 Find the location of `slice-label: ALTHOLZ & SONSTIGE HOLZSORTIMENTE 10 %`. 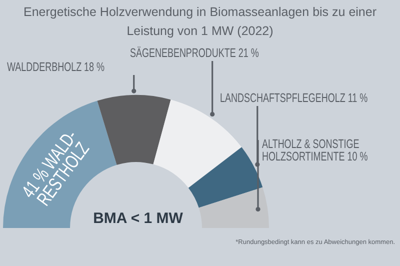

slice-label: ALTHOLZ & SONSTIGE HOLZSORTIMENTE 10 % is located at coordinates (315, 151).